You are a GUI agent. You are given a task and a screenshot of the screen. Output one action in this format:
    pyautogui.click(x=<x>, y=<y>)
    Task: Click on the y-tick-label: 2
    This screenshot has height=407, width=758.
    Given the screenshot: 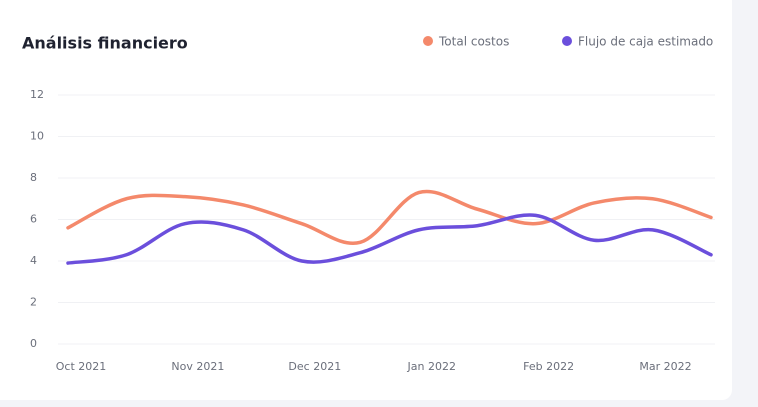 What is the action you would take?
    pyautogui.click(x=33, y=302)
    